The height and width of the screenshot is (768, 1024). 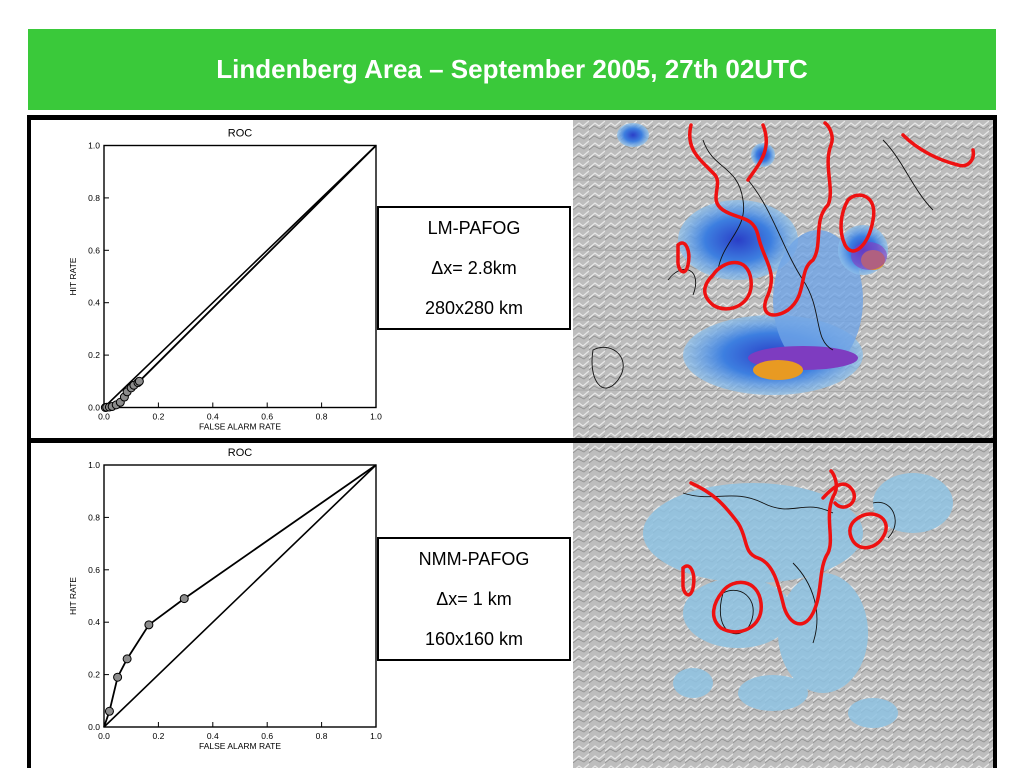 I want to click on fog-probability-field, so click(x=798, y=600).